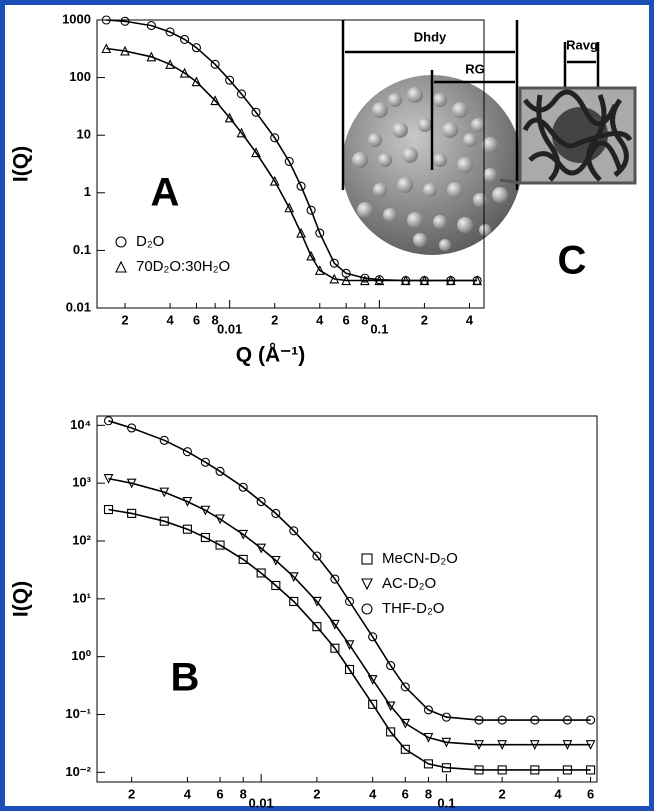 The image size is (654, 811). I want to click on y-tick-label: 1000, so click(76, 18).